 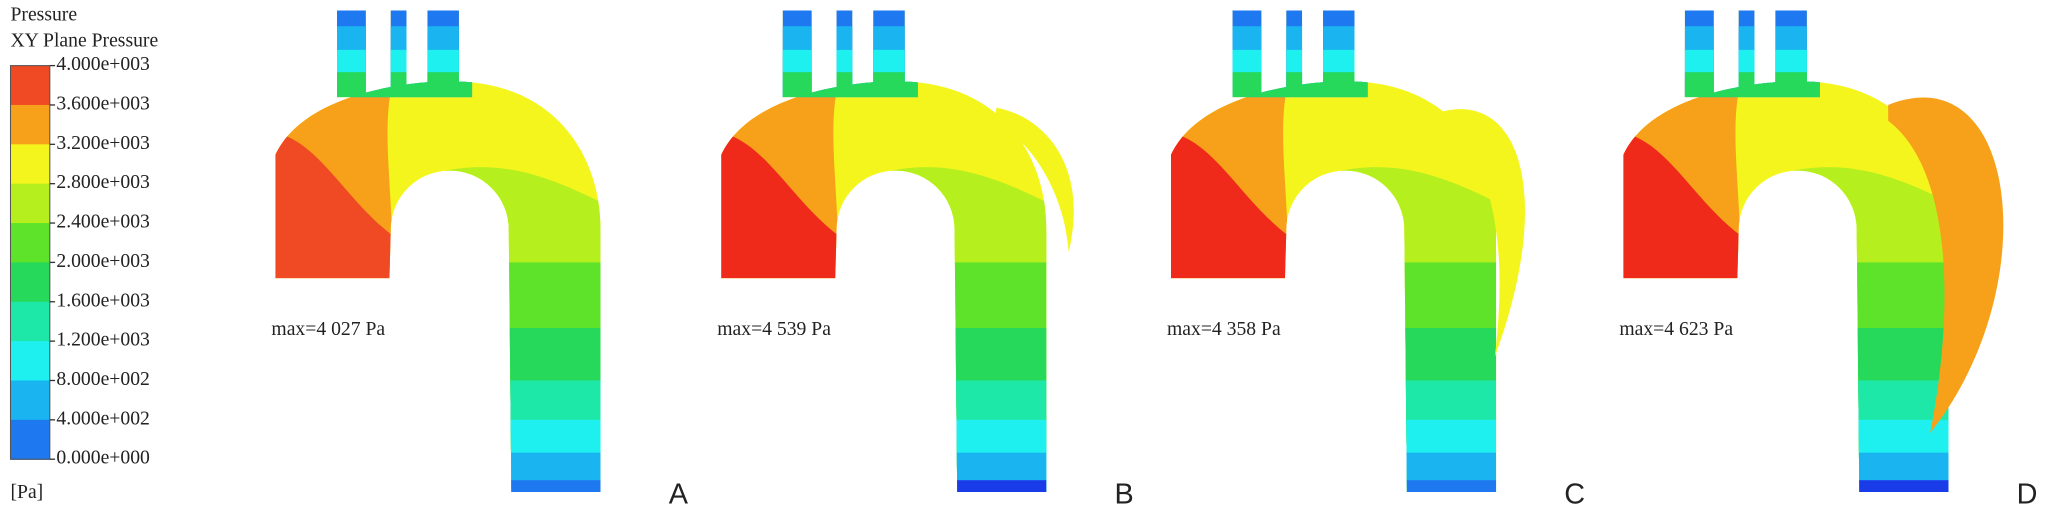 I want to click on tick-label: 3.600e+003, so click(x=103, y=103).